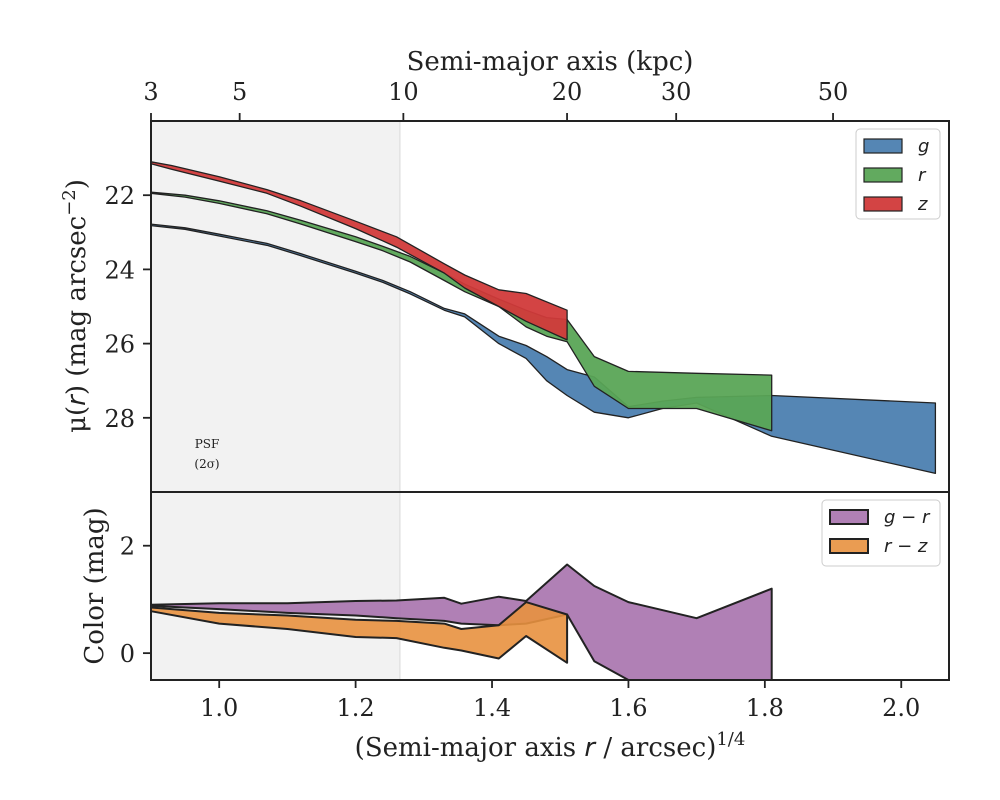  I want to click on top-y-tick-label: 28, so click(119, 419).